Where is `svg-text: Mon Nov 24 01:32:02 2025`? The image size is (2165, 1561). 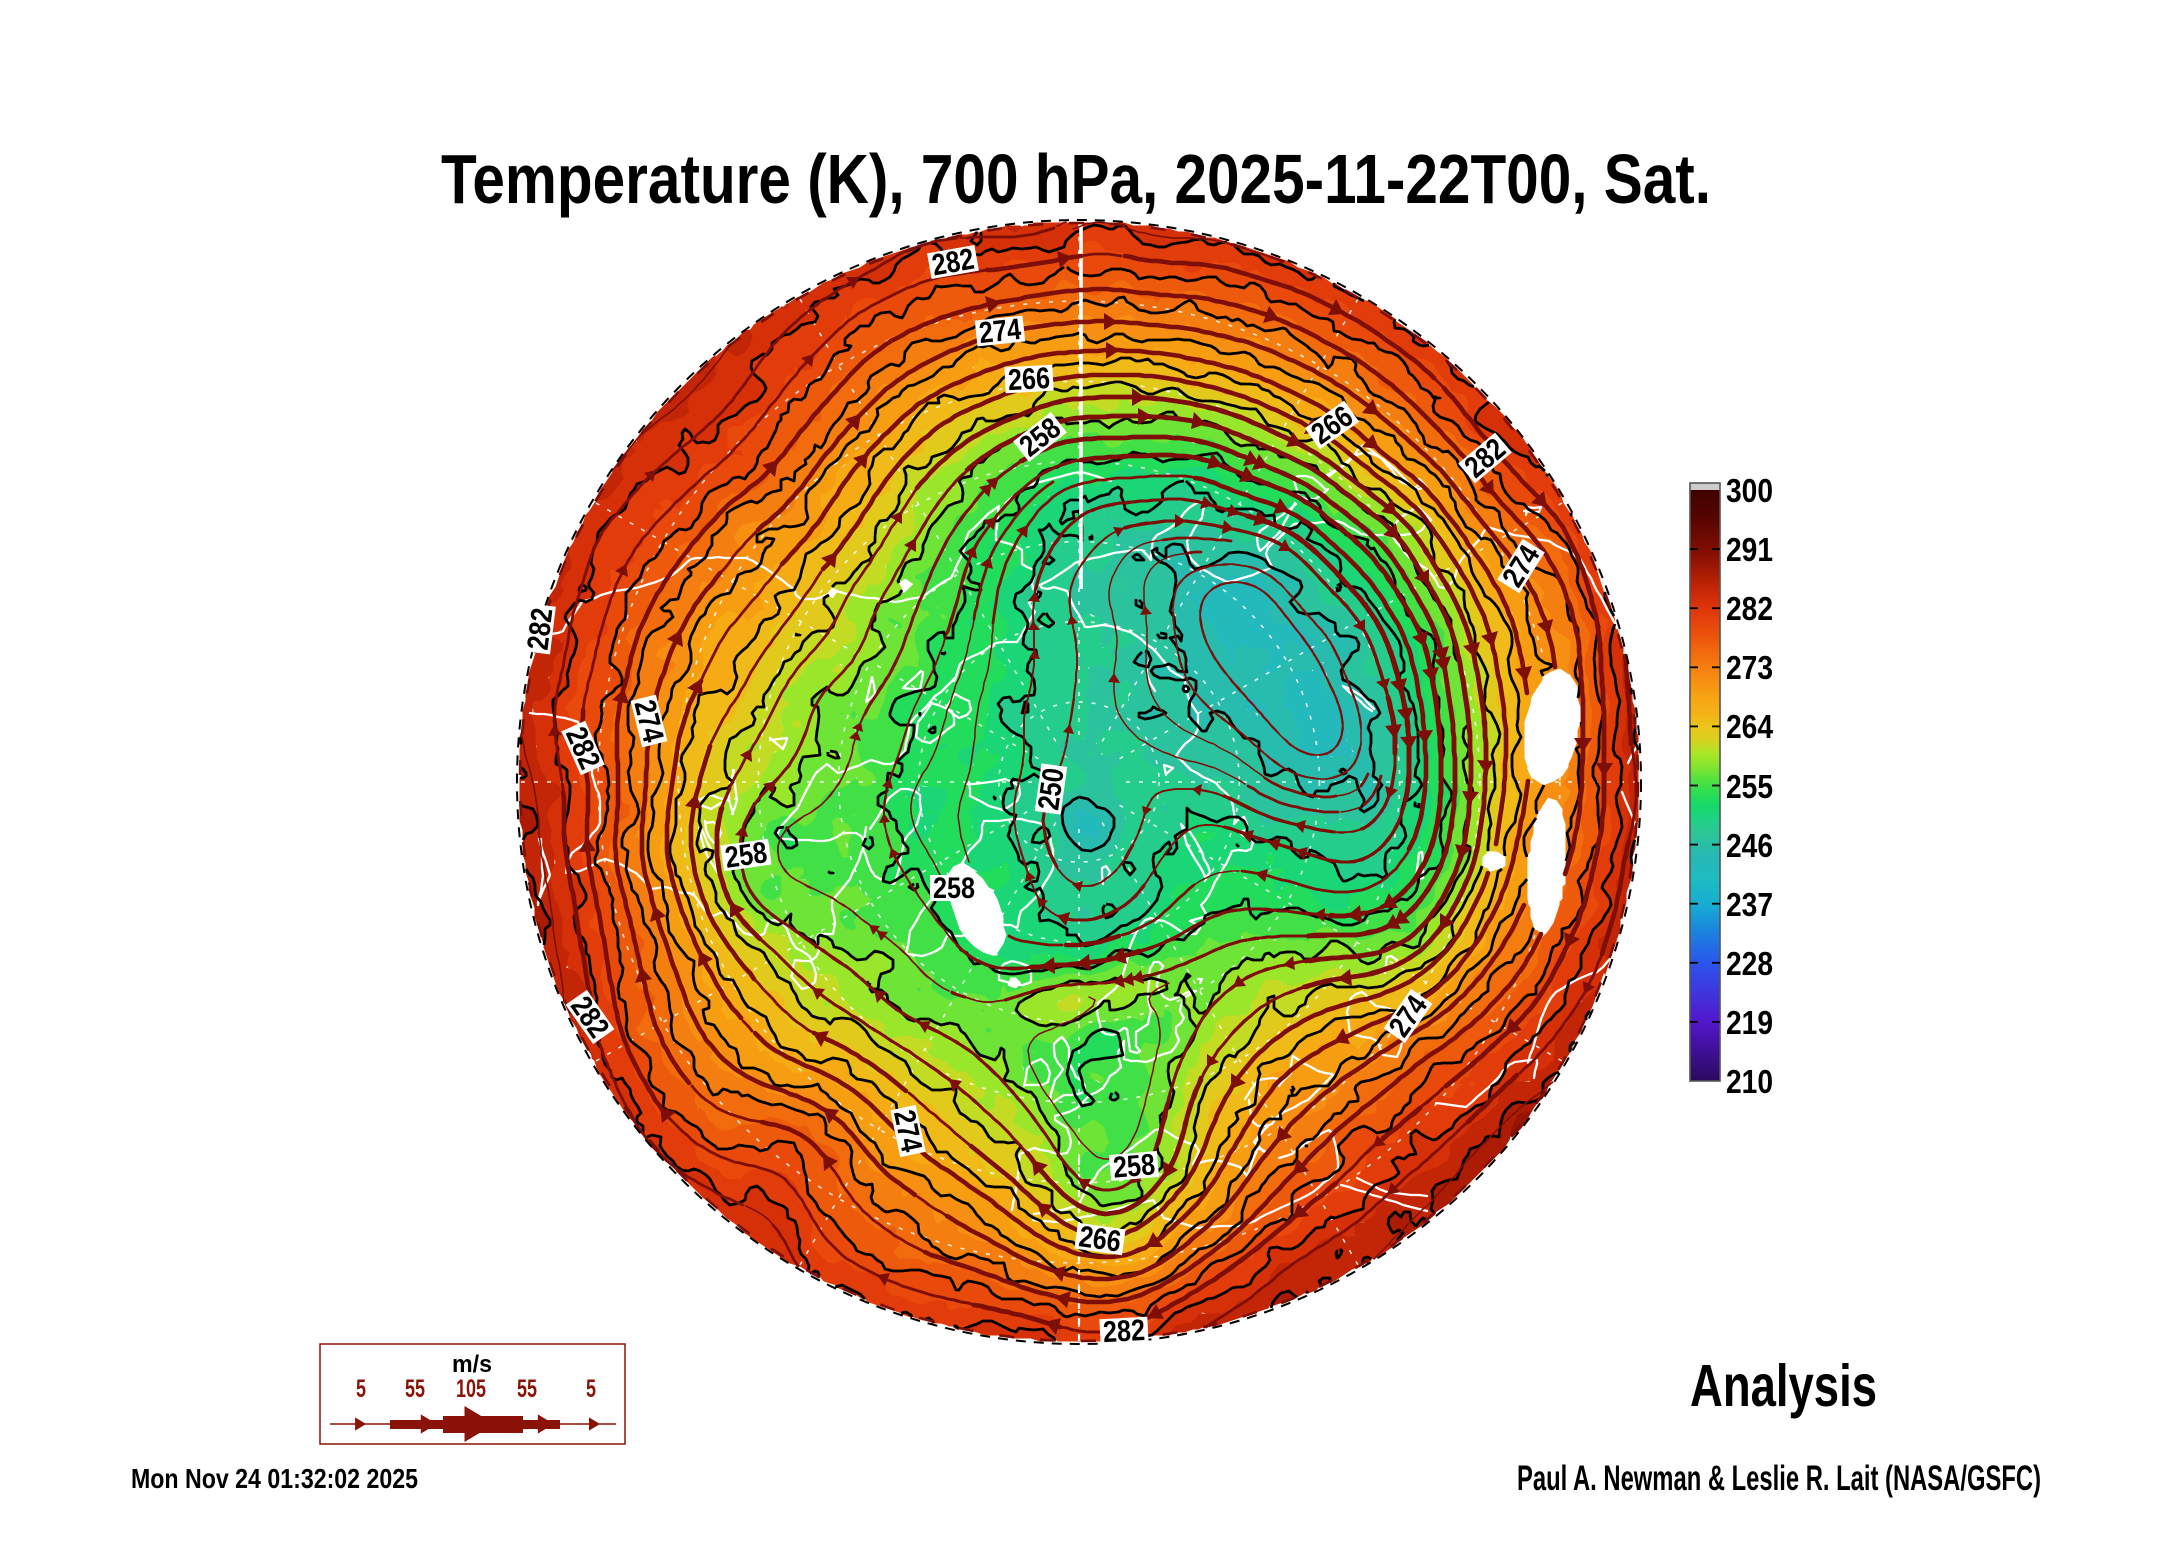 svg-text: Mon Nov 24 01:32:02 2025 is located at coordinates (274, 1478).